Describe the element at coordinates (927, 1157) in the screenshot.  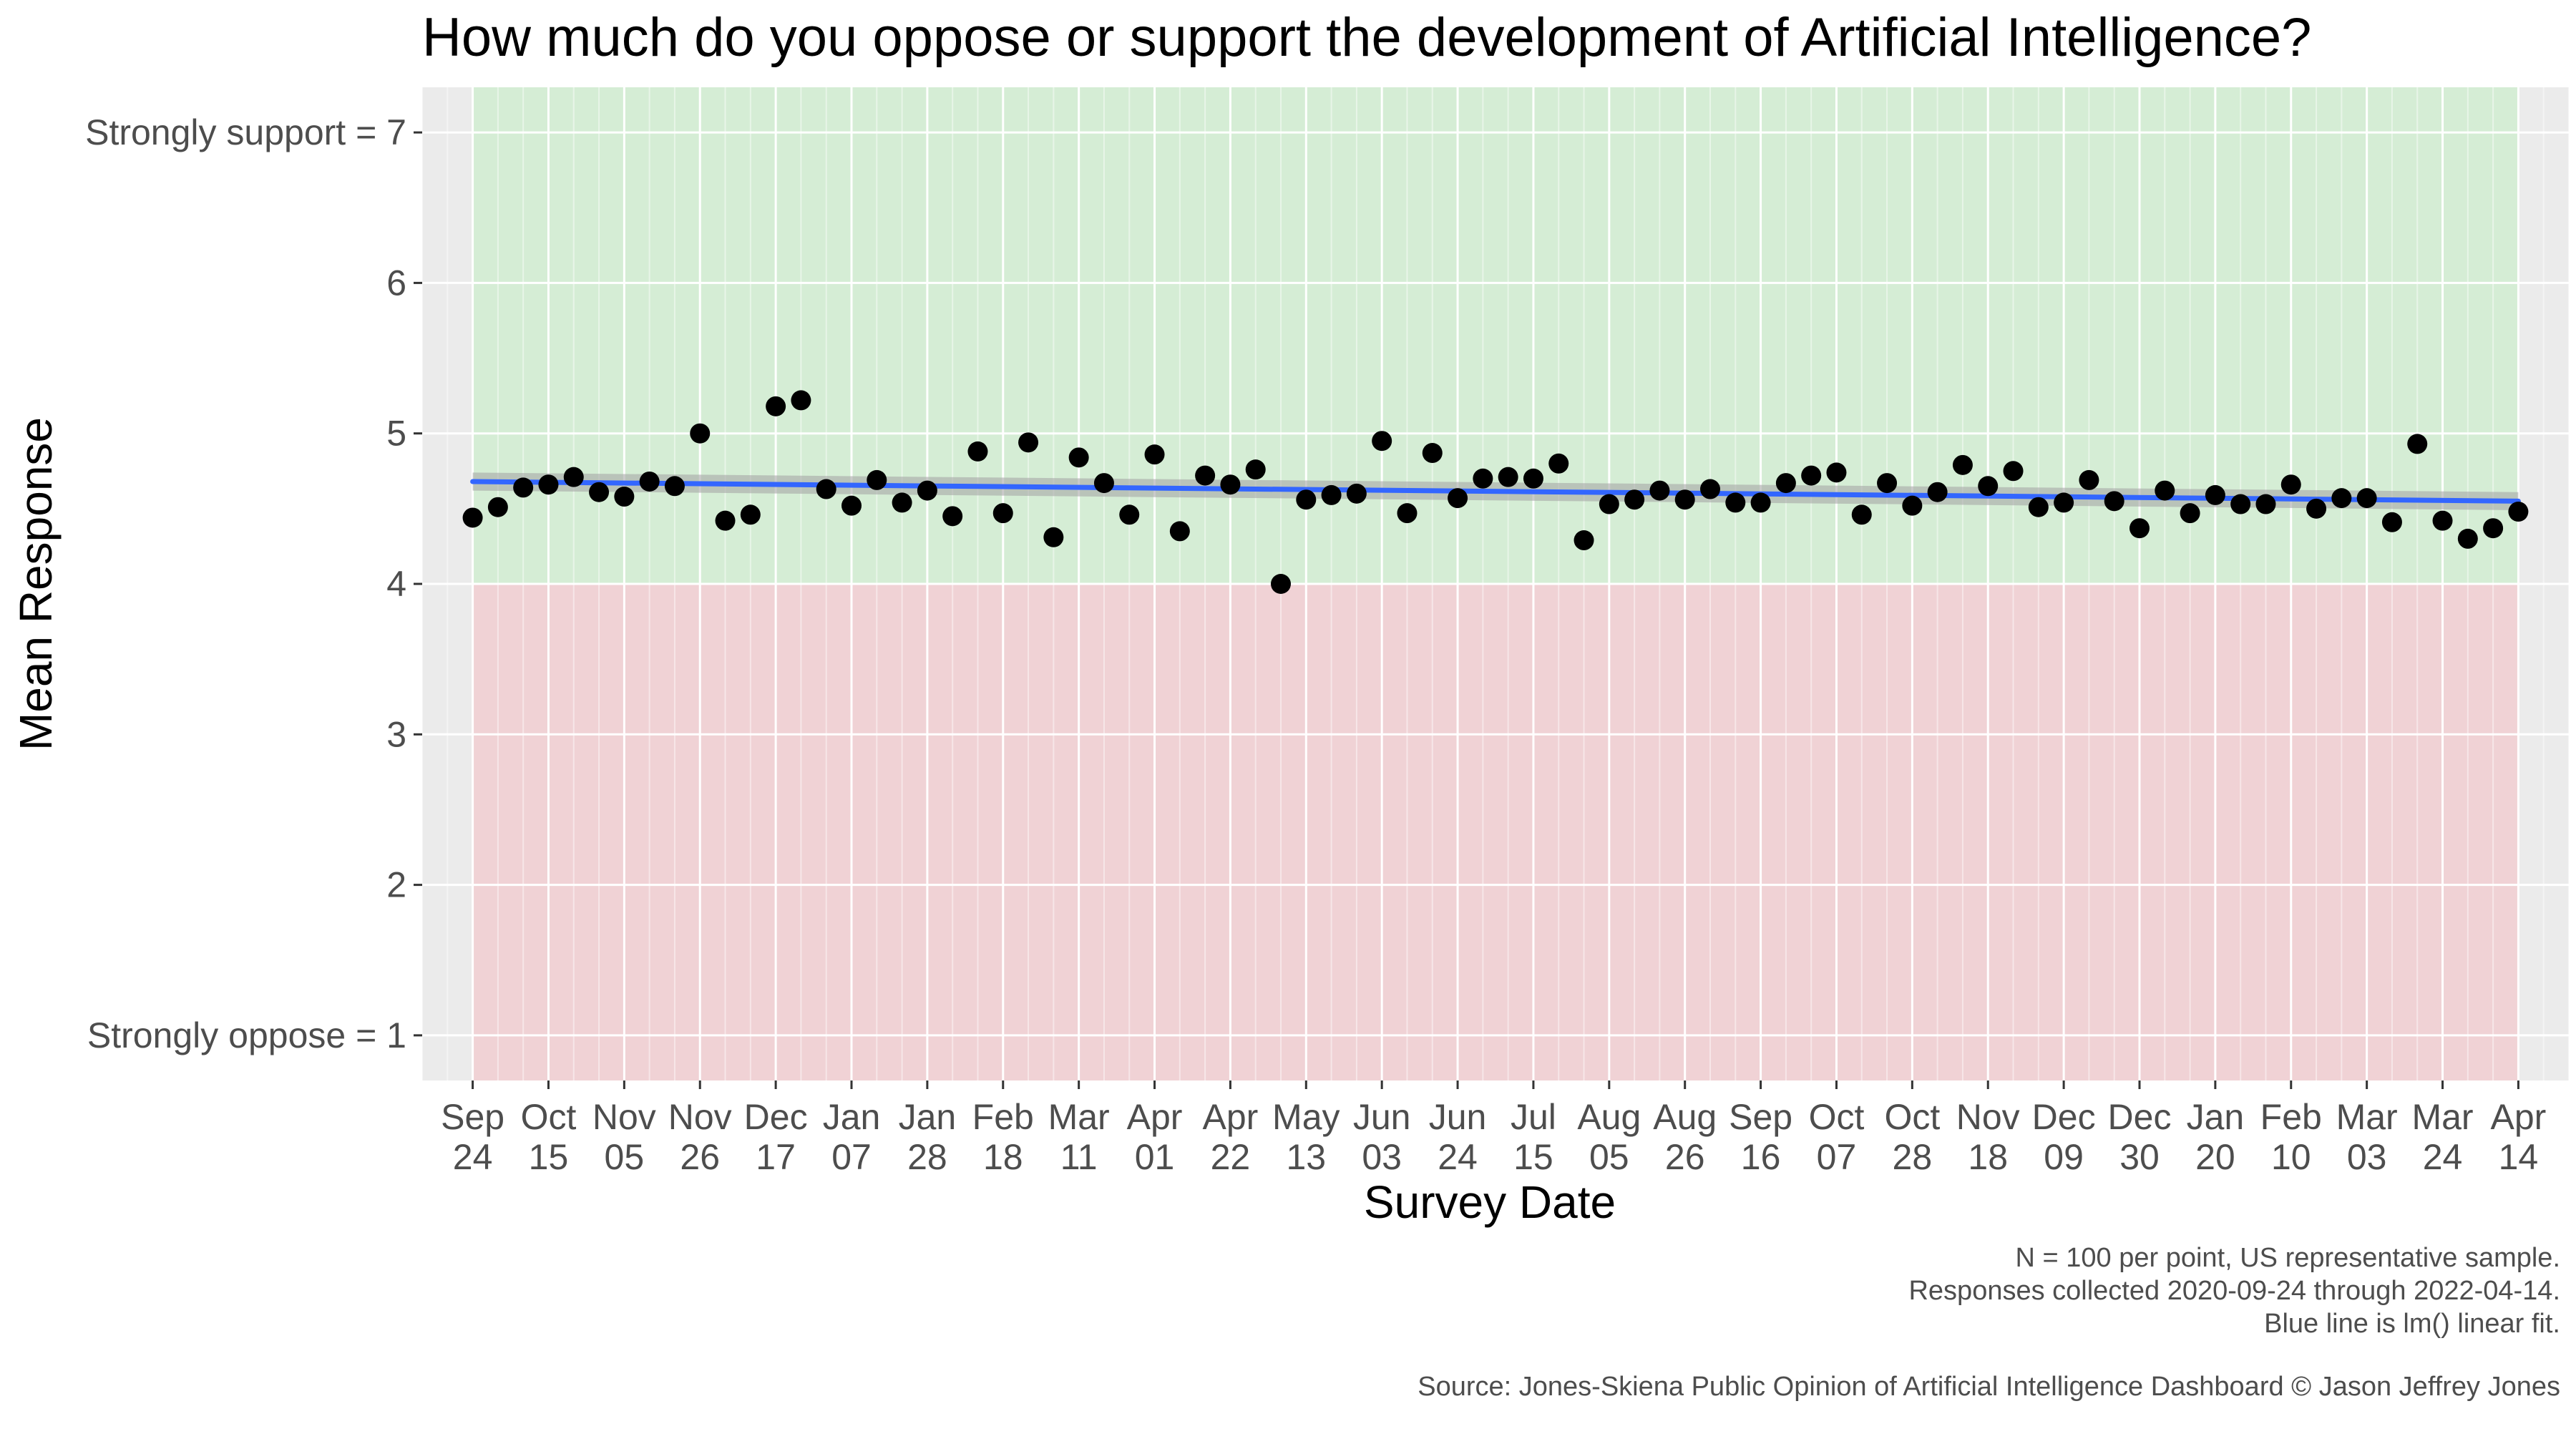
I see `x-tick-label-day: 28` at that location.